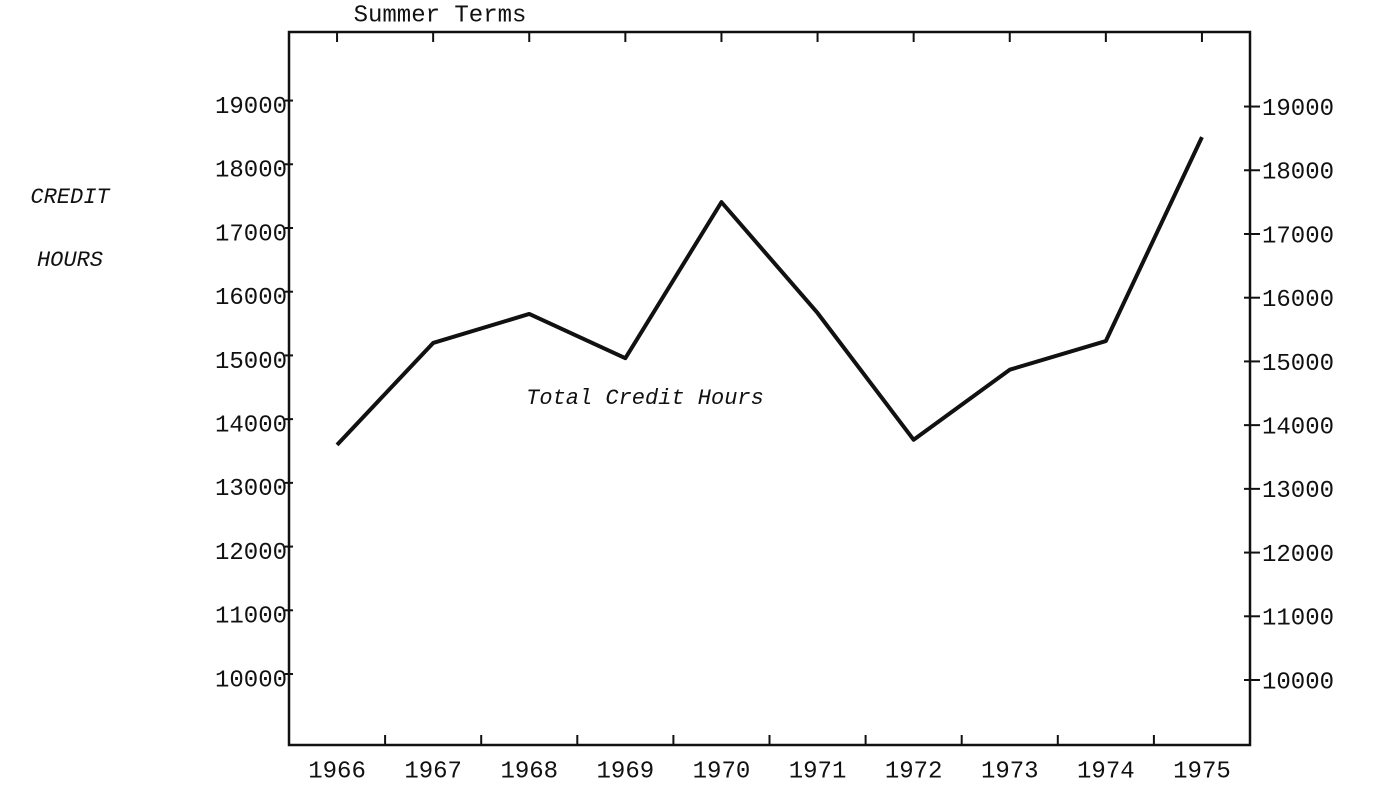 The image size is (1387, 789). What do you see at coordinates (433, 771) in the screenshot?
I see `x-tick-label: 1967` at bounding box center [433, 771].